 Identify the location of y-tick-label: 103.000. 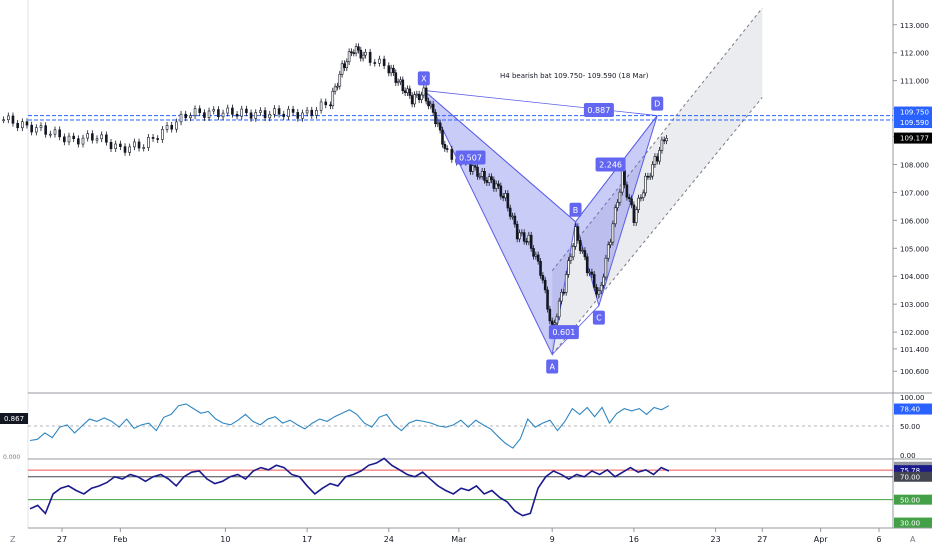
(914, 305).